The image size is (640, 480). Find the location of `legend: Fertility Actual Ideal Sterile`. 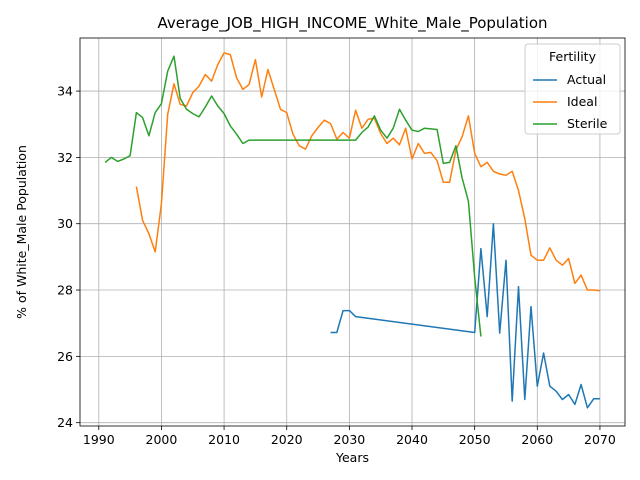

legend: Fertility Actual Ideal Sterile is located at coordinates (572, 89).